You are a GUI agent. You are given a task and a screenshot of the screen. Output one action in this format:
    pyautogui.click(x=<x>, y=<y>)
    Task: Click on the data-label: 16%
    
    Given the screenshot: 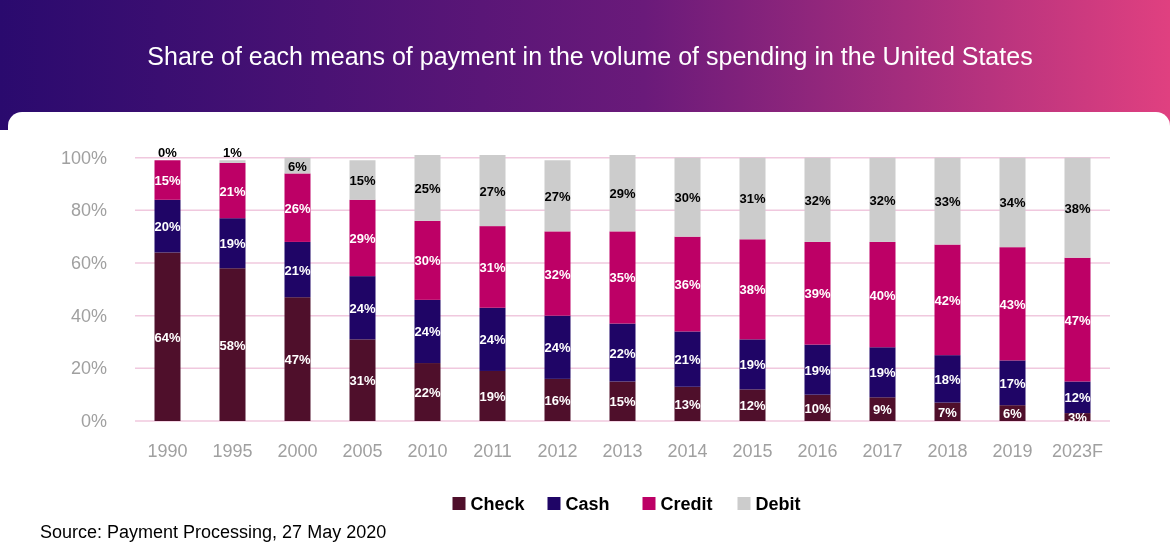 What is the action you would take?
    pyautogui.click(x=557, y=400)
    